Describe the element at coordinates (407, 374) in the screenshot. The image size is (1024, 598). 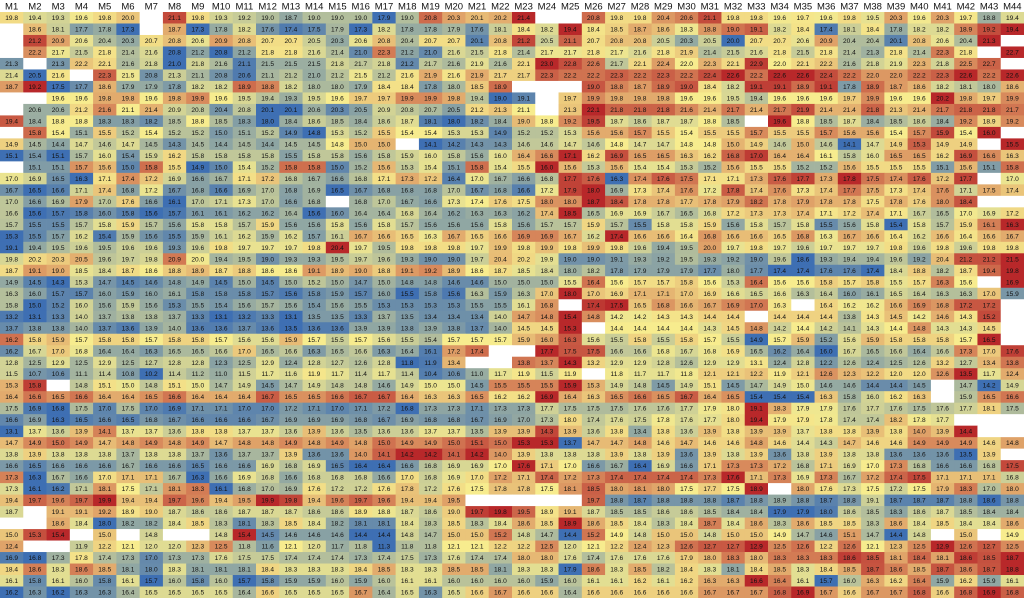
I see `cell-value-label: 11.4` at that location.